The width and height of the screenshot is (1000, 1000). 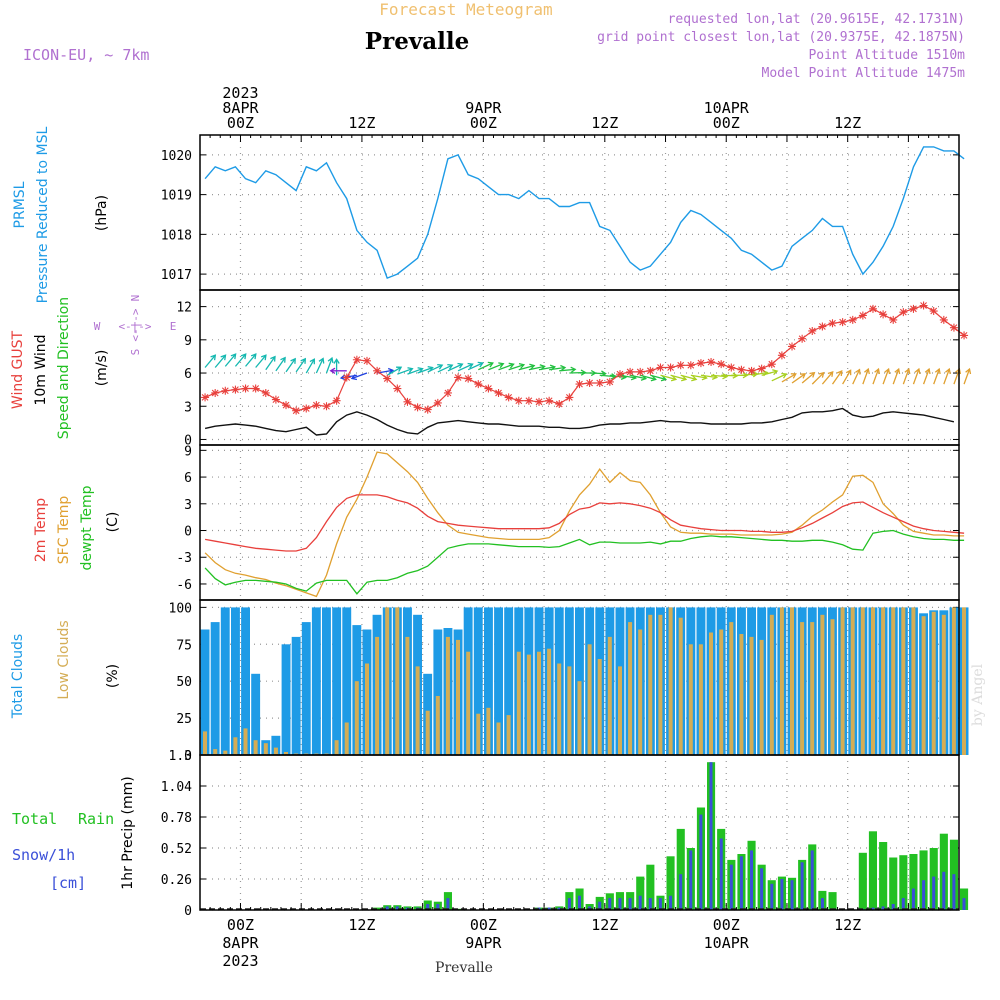 I want to click on time-label-top: 12Z, so click(x=361, y=123).